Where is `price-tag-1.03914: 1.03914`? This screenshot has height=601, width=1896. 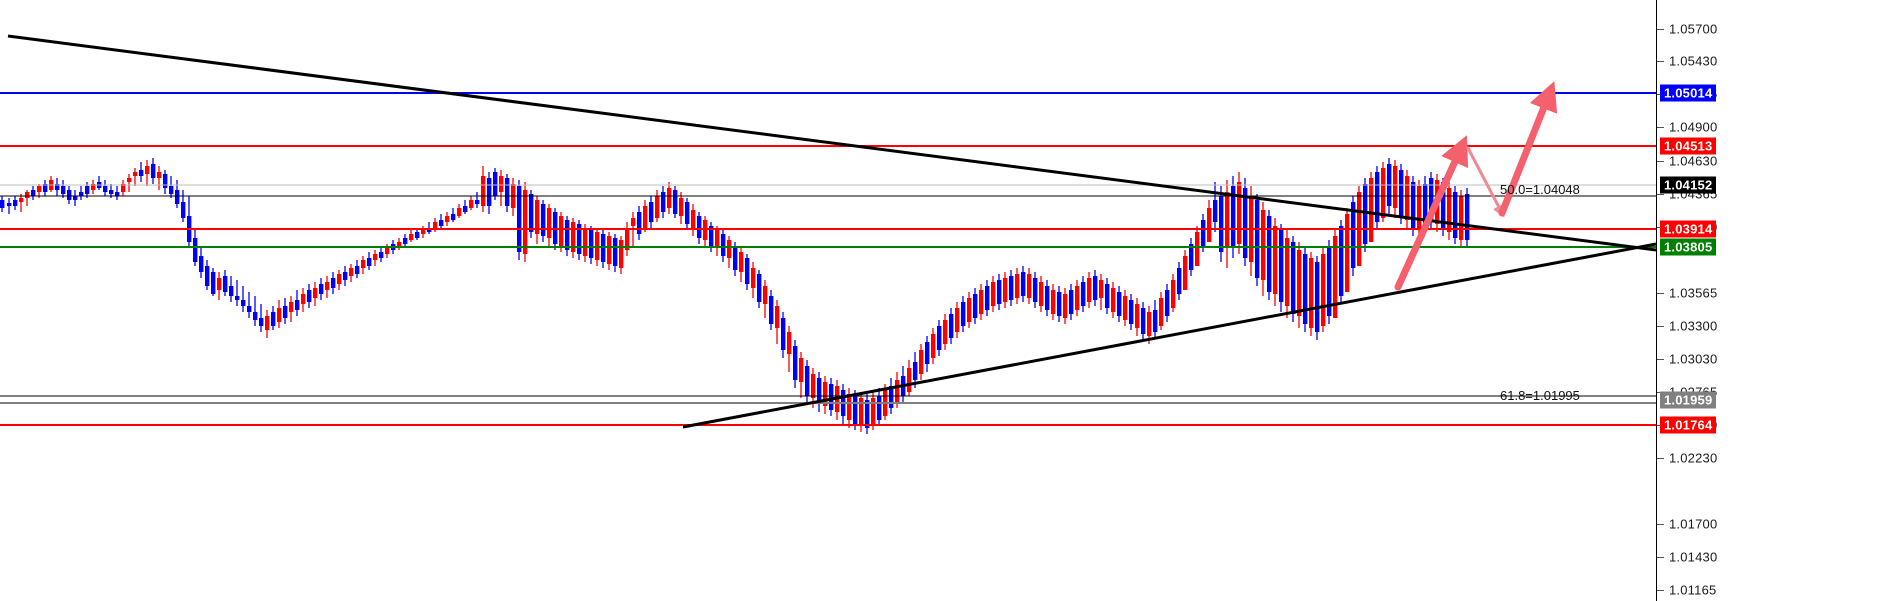 price-tag-1.03914: 1.03914 is located at coordinates (1688, 229).